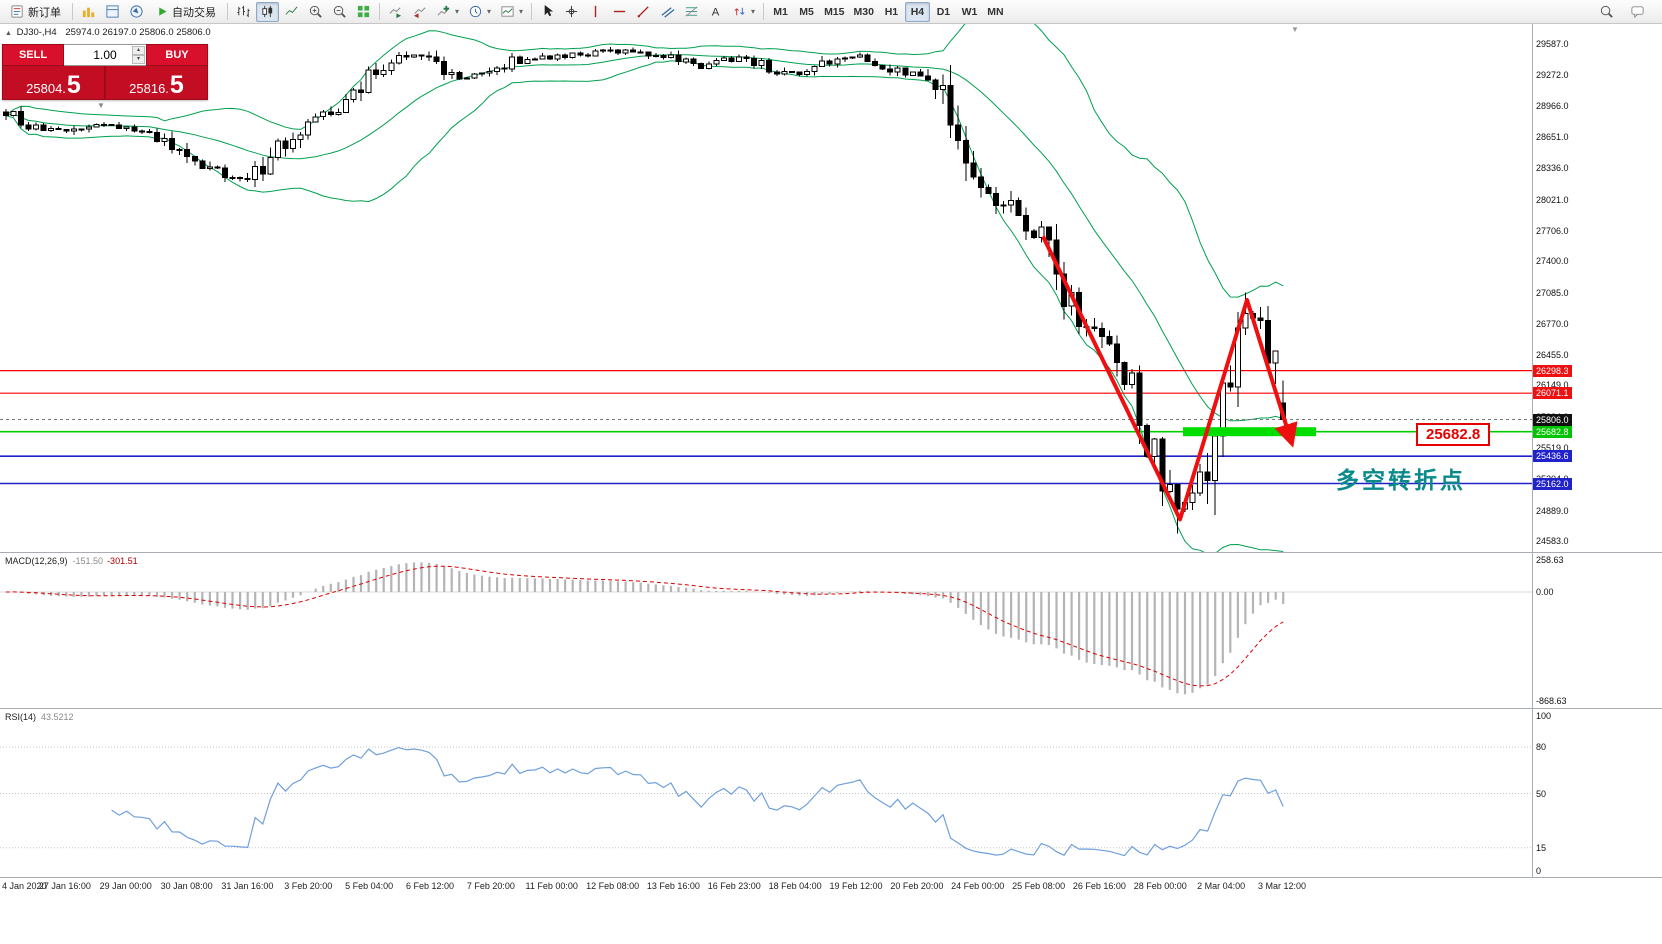  I want to click on zoom-out-icon, so click(339, 11).